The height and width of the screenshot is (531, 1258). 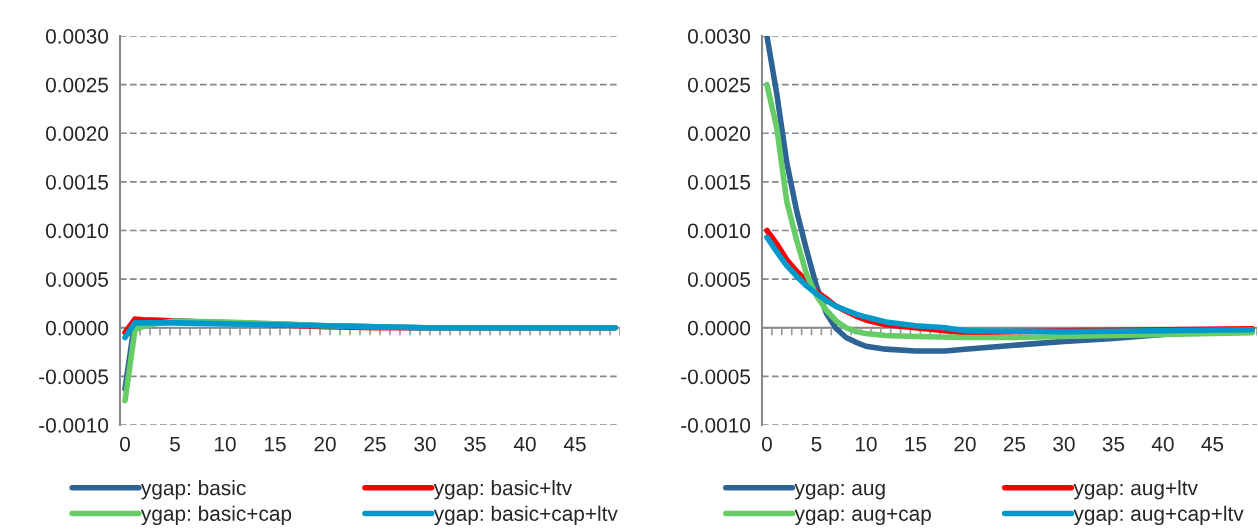 I want to click on legend-label: ygap: aug+cap, so click(x=862, y=517).